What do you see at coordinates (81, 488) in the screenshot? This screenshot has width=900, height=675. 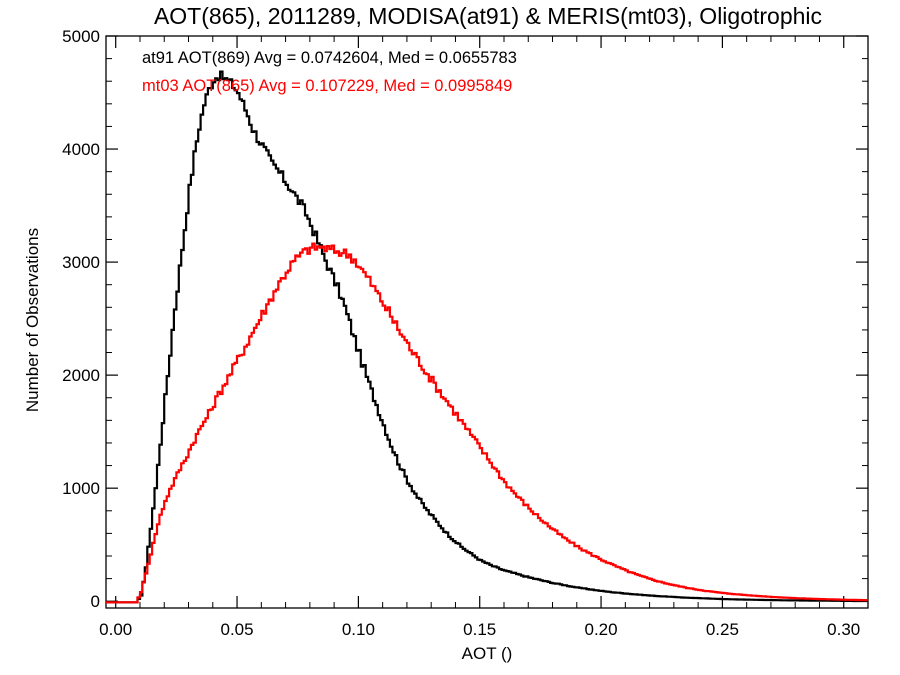 I see `y-tick-label: 1000` at bounding box center [81, 488].